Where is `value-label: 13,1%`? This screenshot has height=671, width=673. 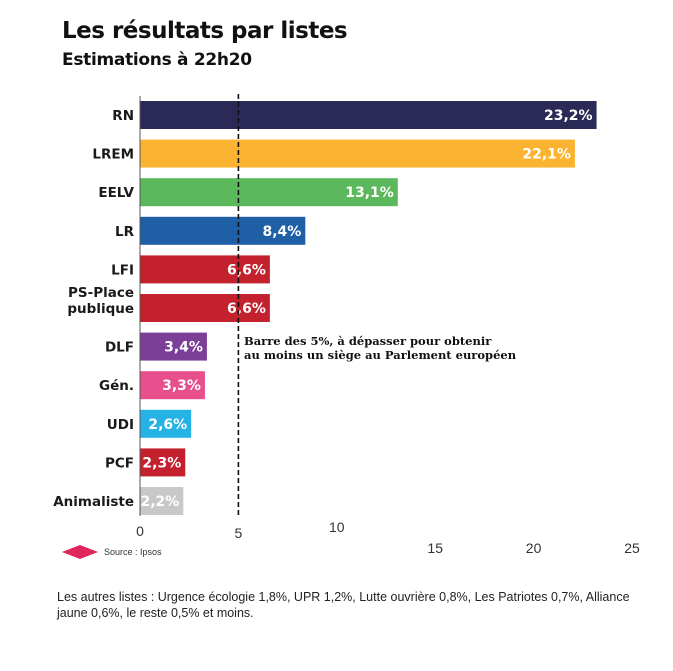
value-label: 13,1% is located at coordinates (369, 193).